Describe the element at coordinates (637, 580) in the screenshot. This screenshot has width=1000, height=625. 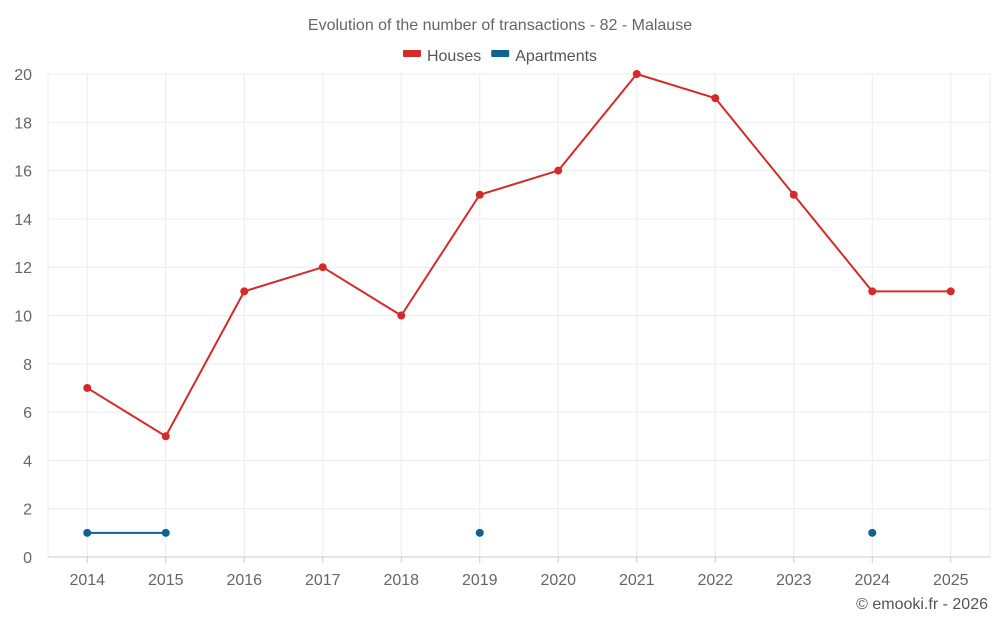
I see `x-tick-label: 2021` at that location.